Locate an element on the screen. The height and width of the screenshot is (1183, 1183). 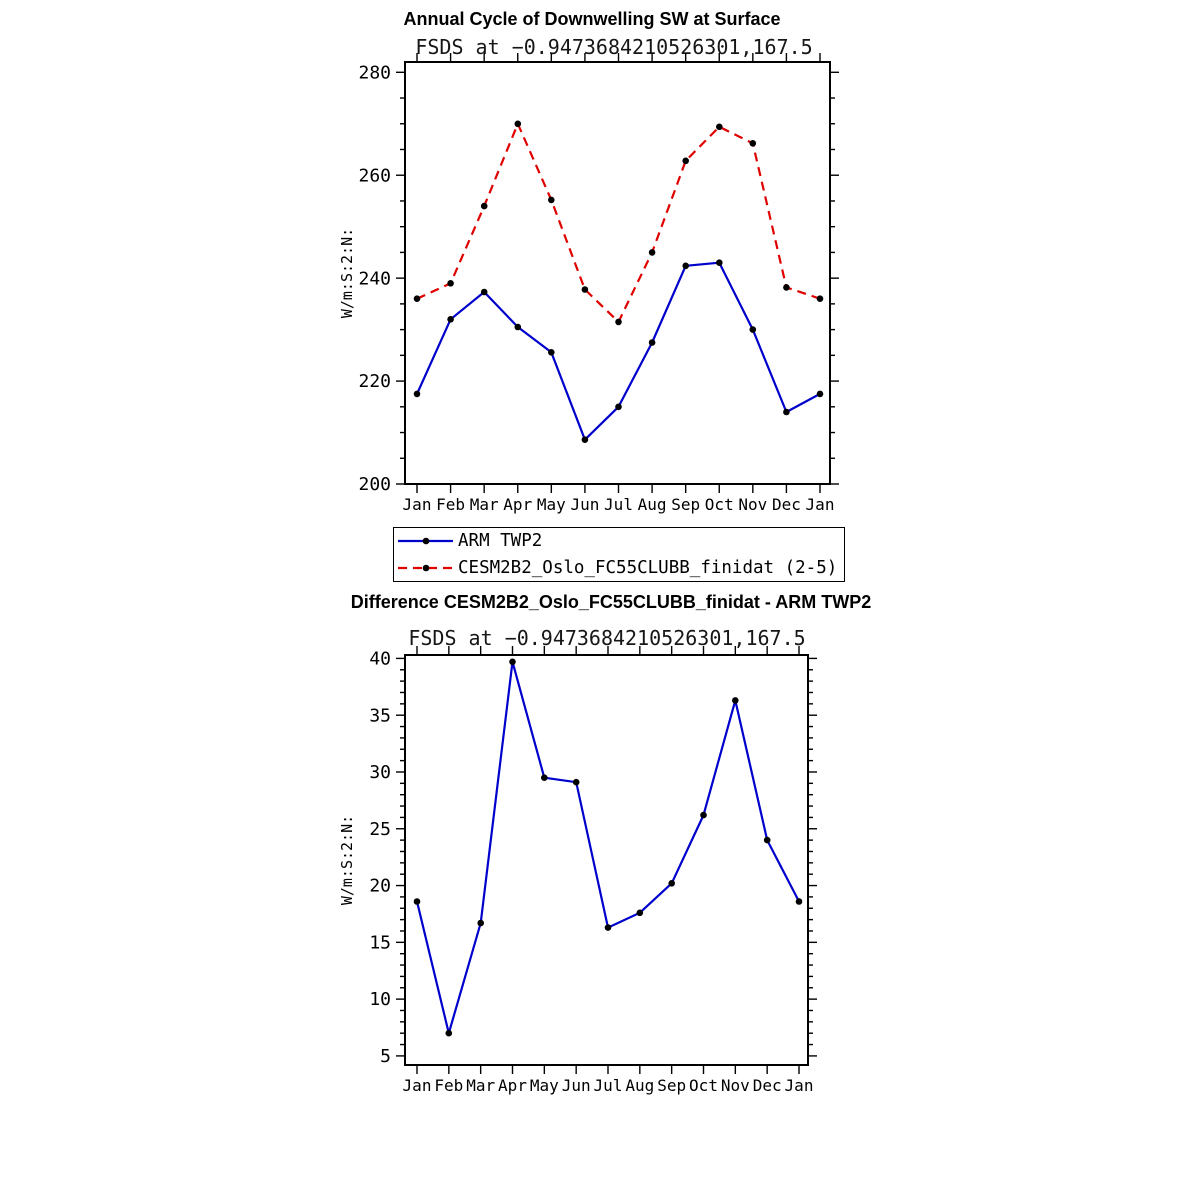
y-tick-label: 10 is located at coordinates (380, 999).